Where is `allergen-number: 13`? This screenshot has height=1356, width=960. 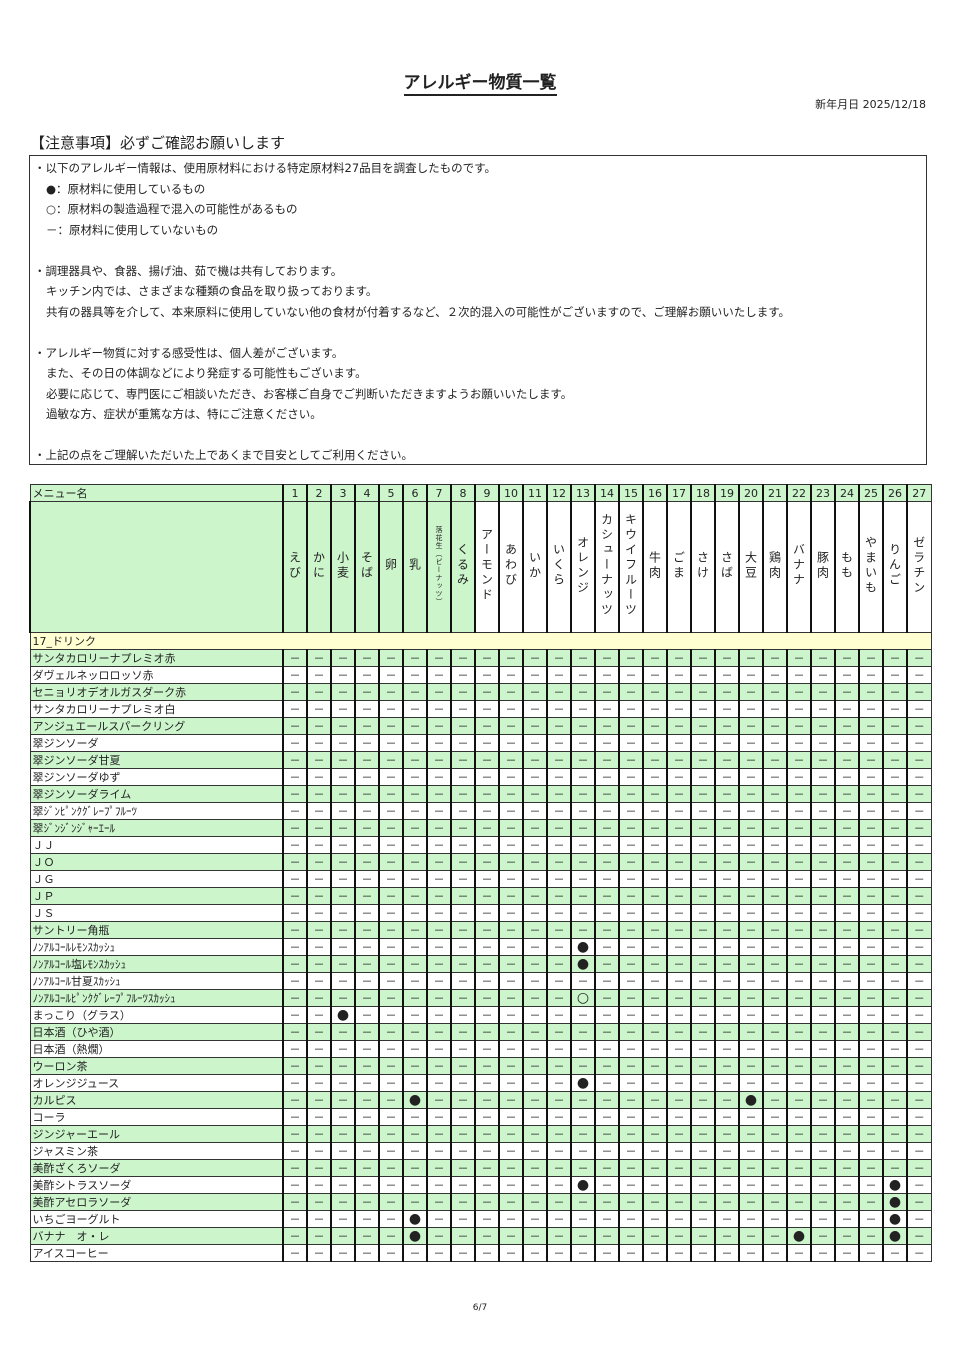 allergen-number: 13 is located at coordinates (583, 493).